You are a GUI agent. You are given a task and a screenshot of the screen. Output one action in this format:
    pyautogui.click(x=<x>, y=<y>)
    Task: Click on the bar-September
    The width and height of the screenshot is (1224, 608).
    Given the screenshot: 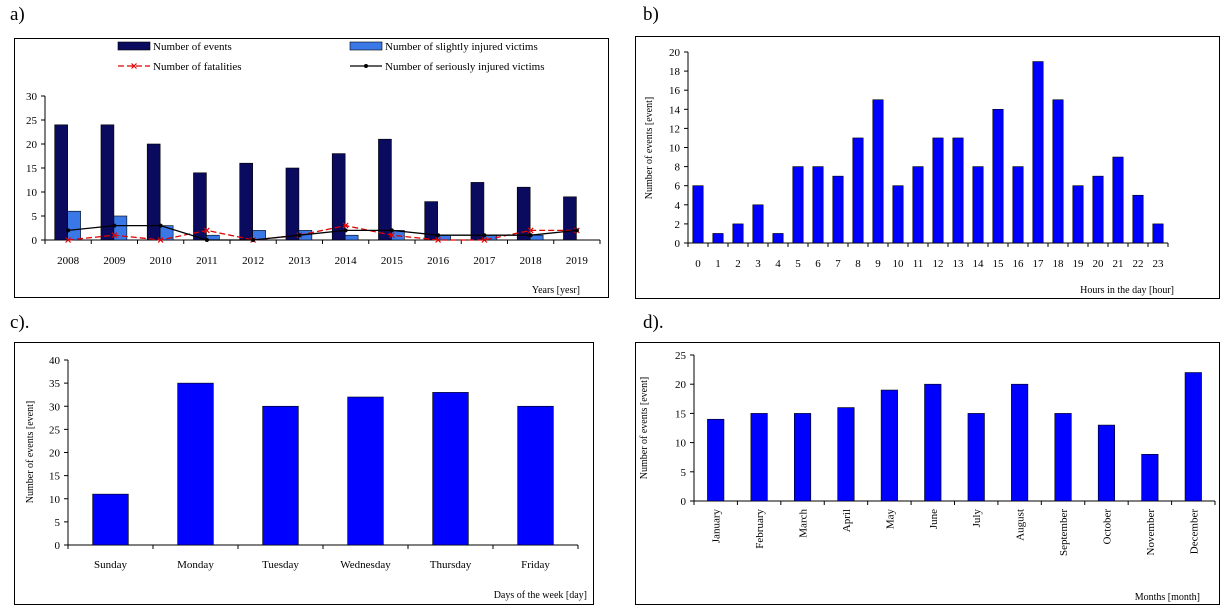 What is the action you would take?
    pyautogui.click(x=1063, y=457)
    